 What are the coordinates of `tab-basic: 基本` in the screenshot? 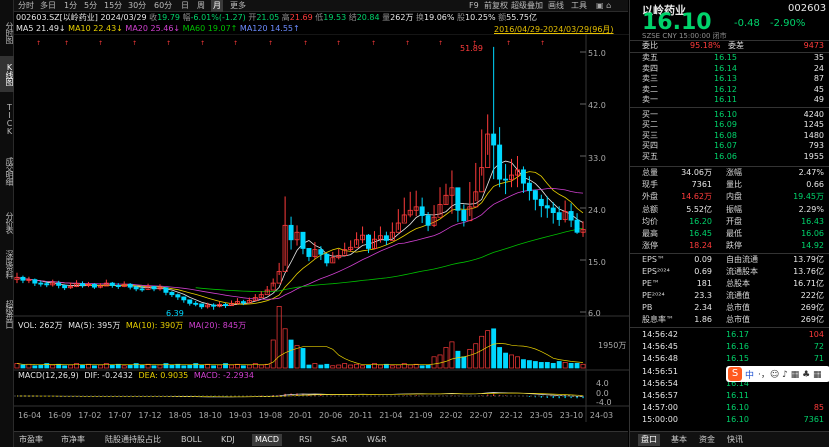 It's located at (679, 439).